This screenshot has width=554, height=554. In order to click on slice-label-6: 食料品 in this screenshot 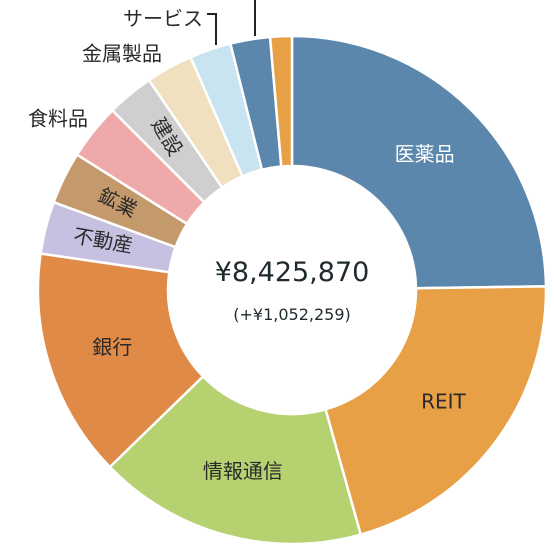, I will do `click(58, 119)`.